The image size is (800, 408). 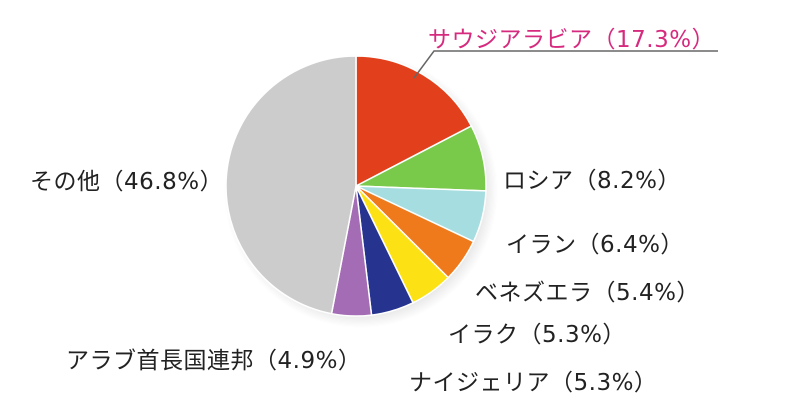 I want to click on label-nigeria: ナイジェリア（5.3%）, so click(x=533, y=383).